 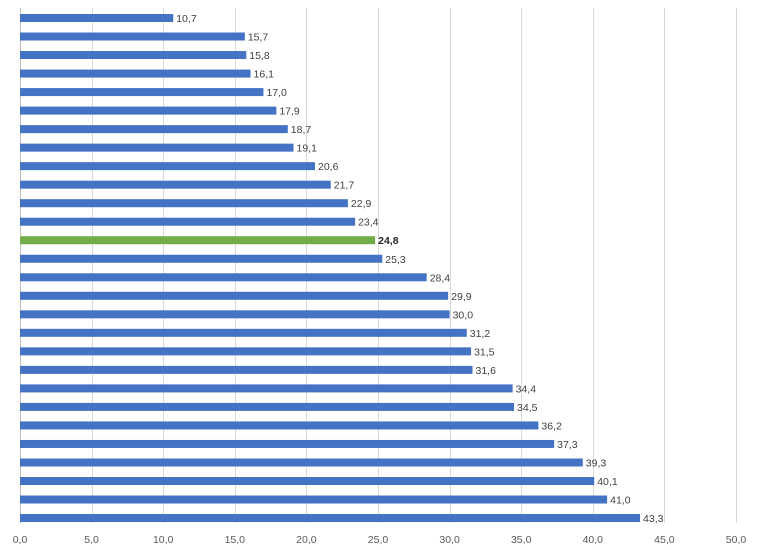 What do you see at coordinates (526, 389) in the screenshot?
I see `bar-data-label: 34,4` at bounding box center [526, 389].